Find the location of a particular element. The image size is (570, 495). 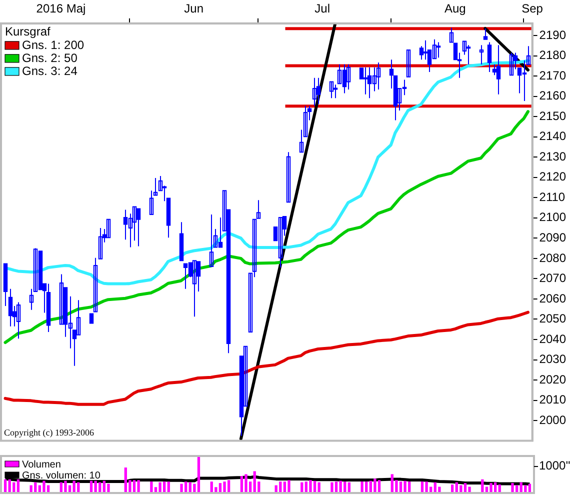

y-tick-label: 2030 is located at coordinates (552, 359).